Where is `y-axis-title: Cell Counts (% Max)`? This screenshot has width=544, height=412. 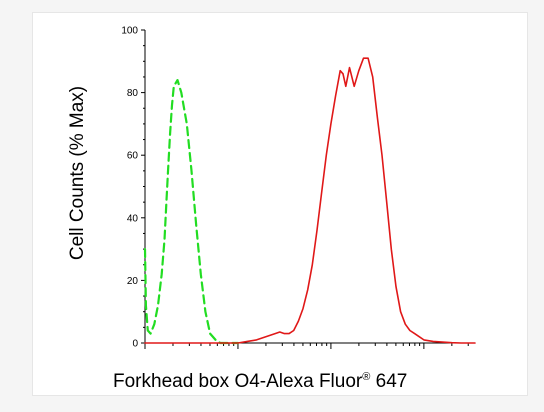 y-axis-title: Cell Counts (% Max) is located at coordinates (77, 173).